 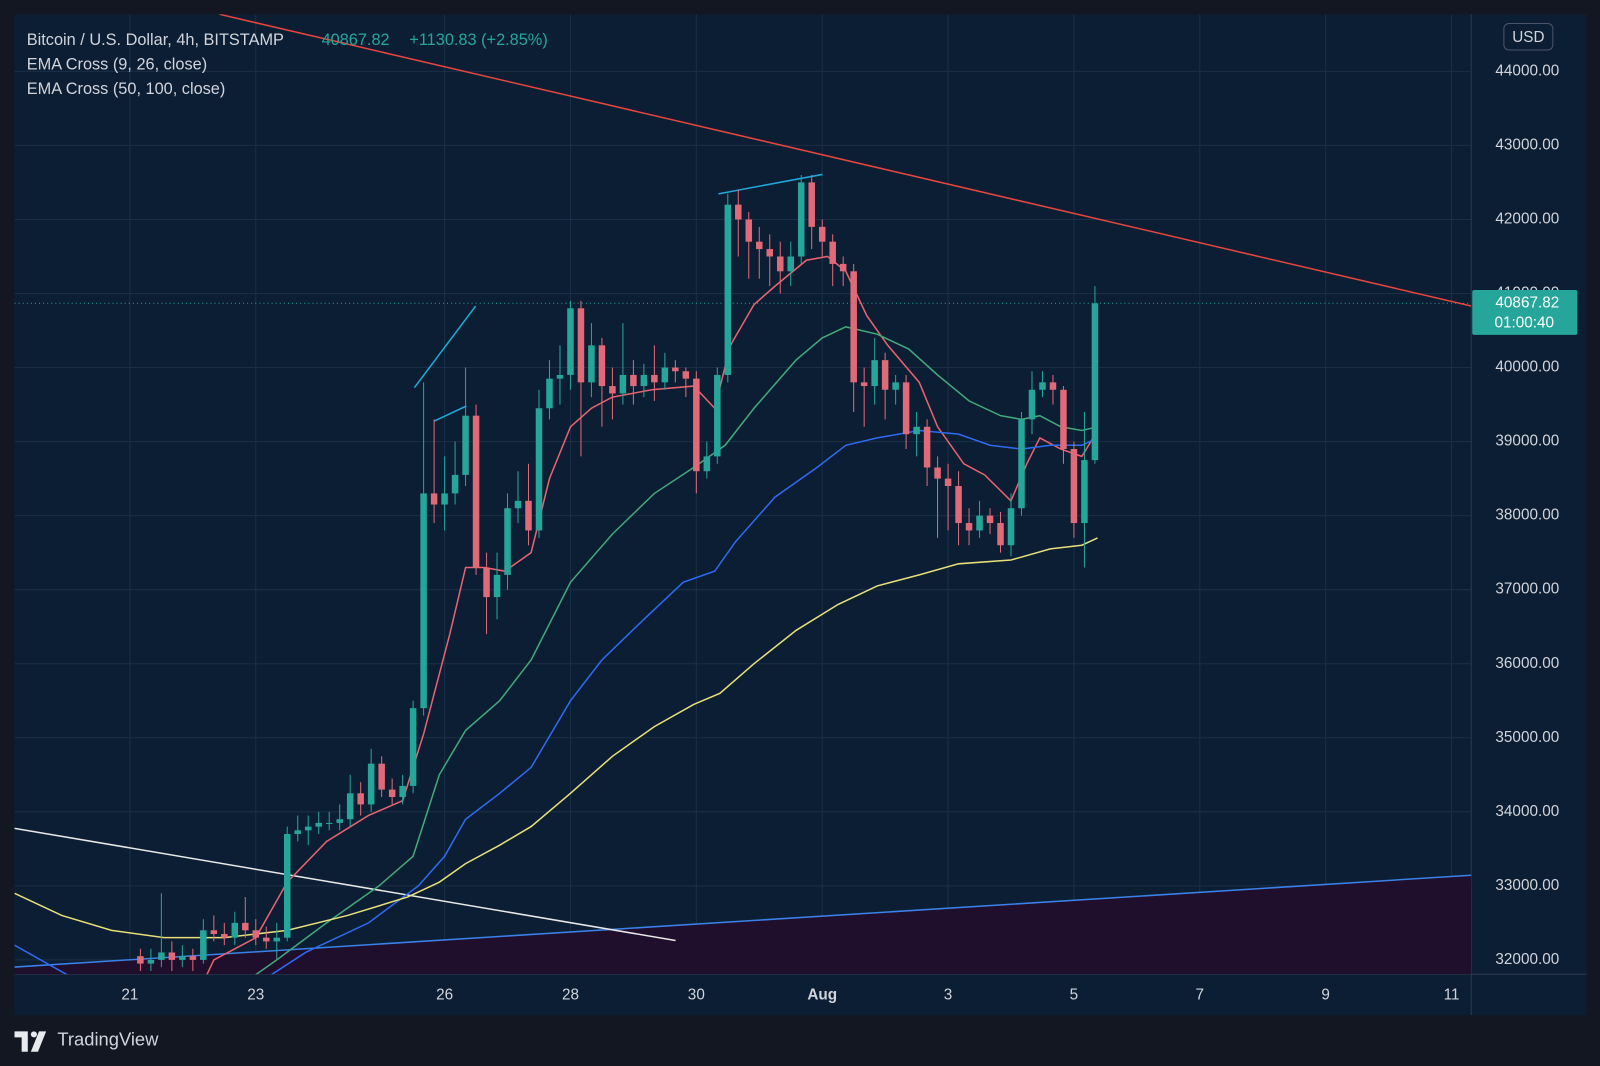 I want to click on countdown-label: 01:00:40, so click(x=1524, y=323).